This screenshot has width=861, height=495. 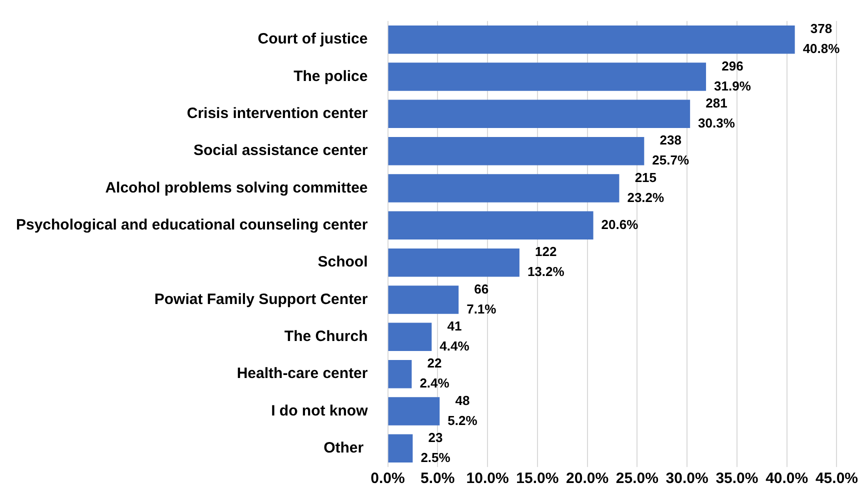 What do you see at coordinates (787, 479) in the screenshot?
I see `x-tick-label: 40.0%` at bounding box center [787, 479].